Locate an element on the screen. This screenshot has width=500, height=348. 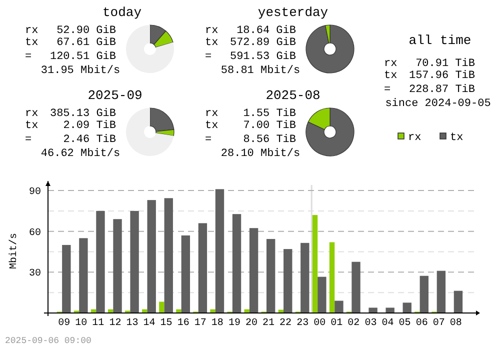
y-tick-label: 30 is located at coordinates (34, 274).